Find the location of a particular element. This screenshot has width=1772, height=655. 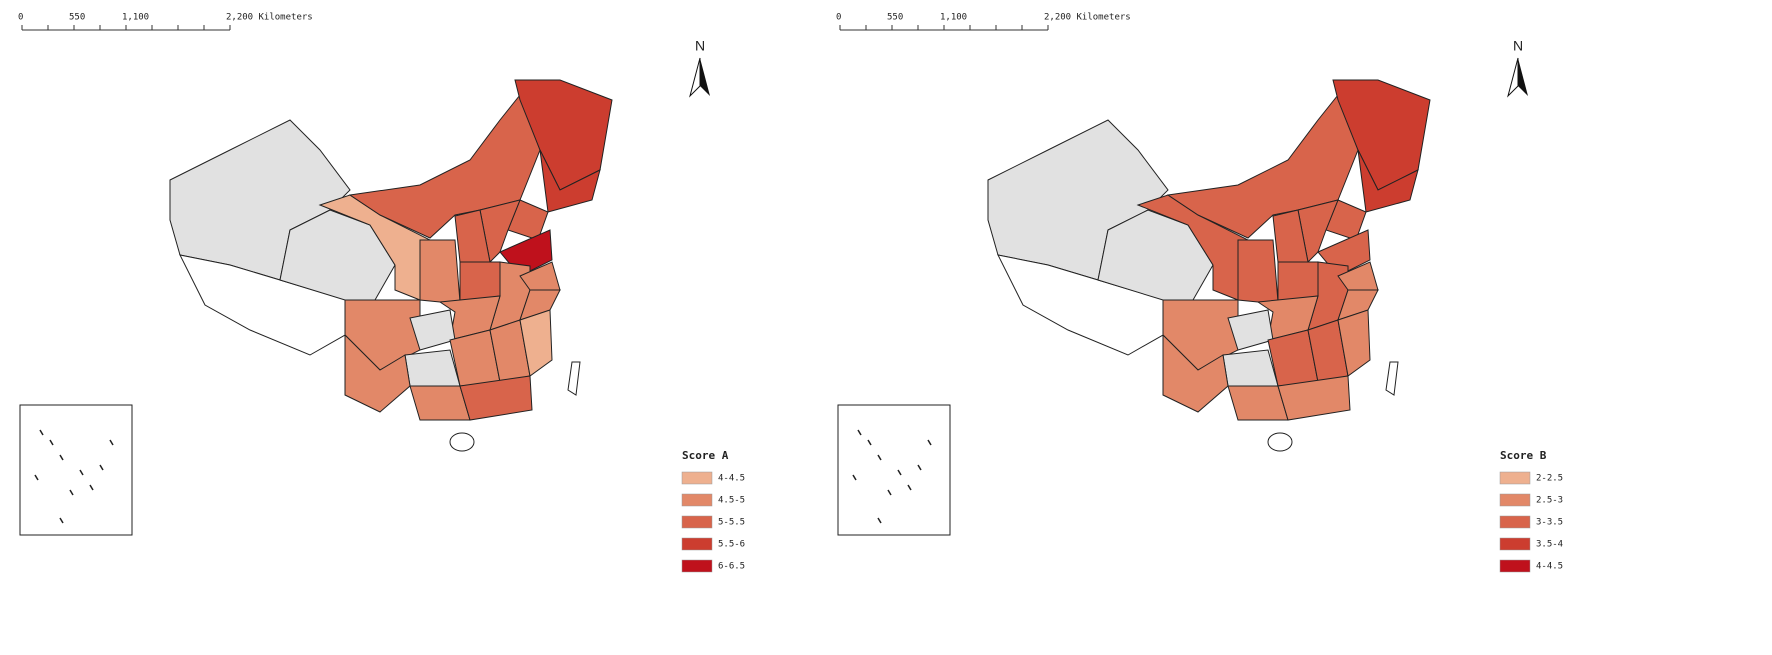

legend-label: 3-3.5 is located at coordinates (1549, 523).